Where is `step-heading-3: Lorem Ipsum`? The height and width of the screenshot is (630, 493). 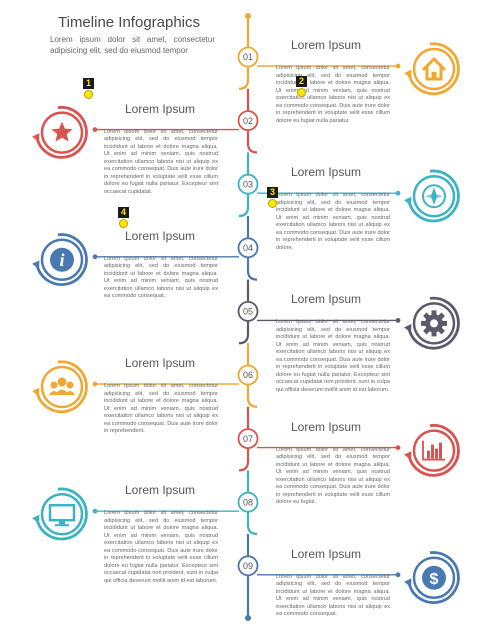 step-heading-3: Lorem Ipsum is located at coordinates (326, 172).